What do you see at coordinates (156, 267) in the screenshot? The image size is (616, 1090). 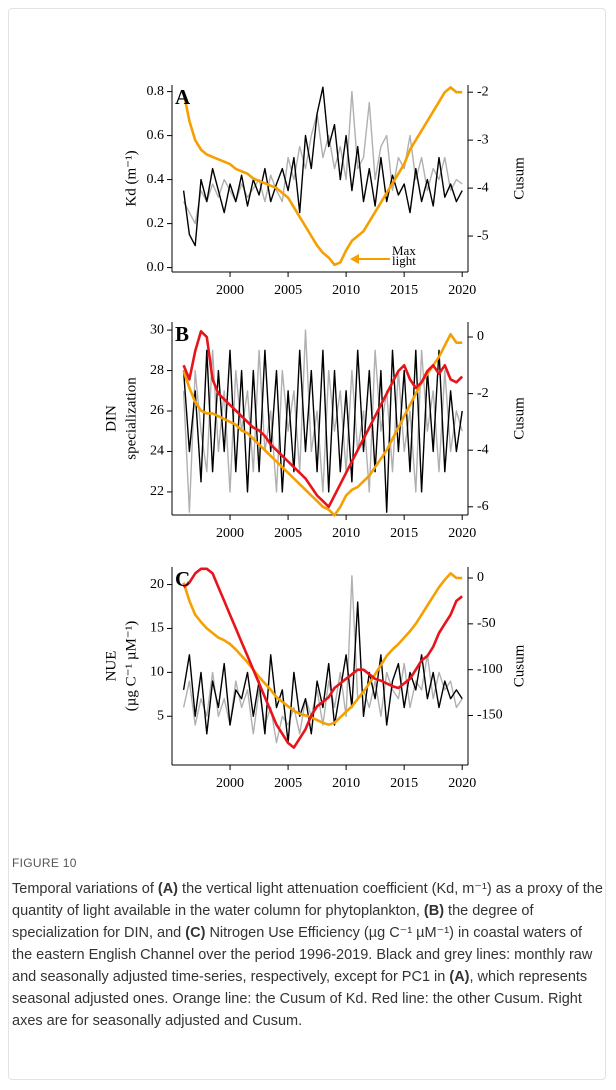 I see `y-tick-label: 0.0` at bounding box center [156, 267].